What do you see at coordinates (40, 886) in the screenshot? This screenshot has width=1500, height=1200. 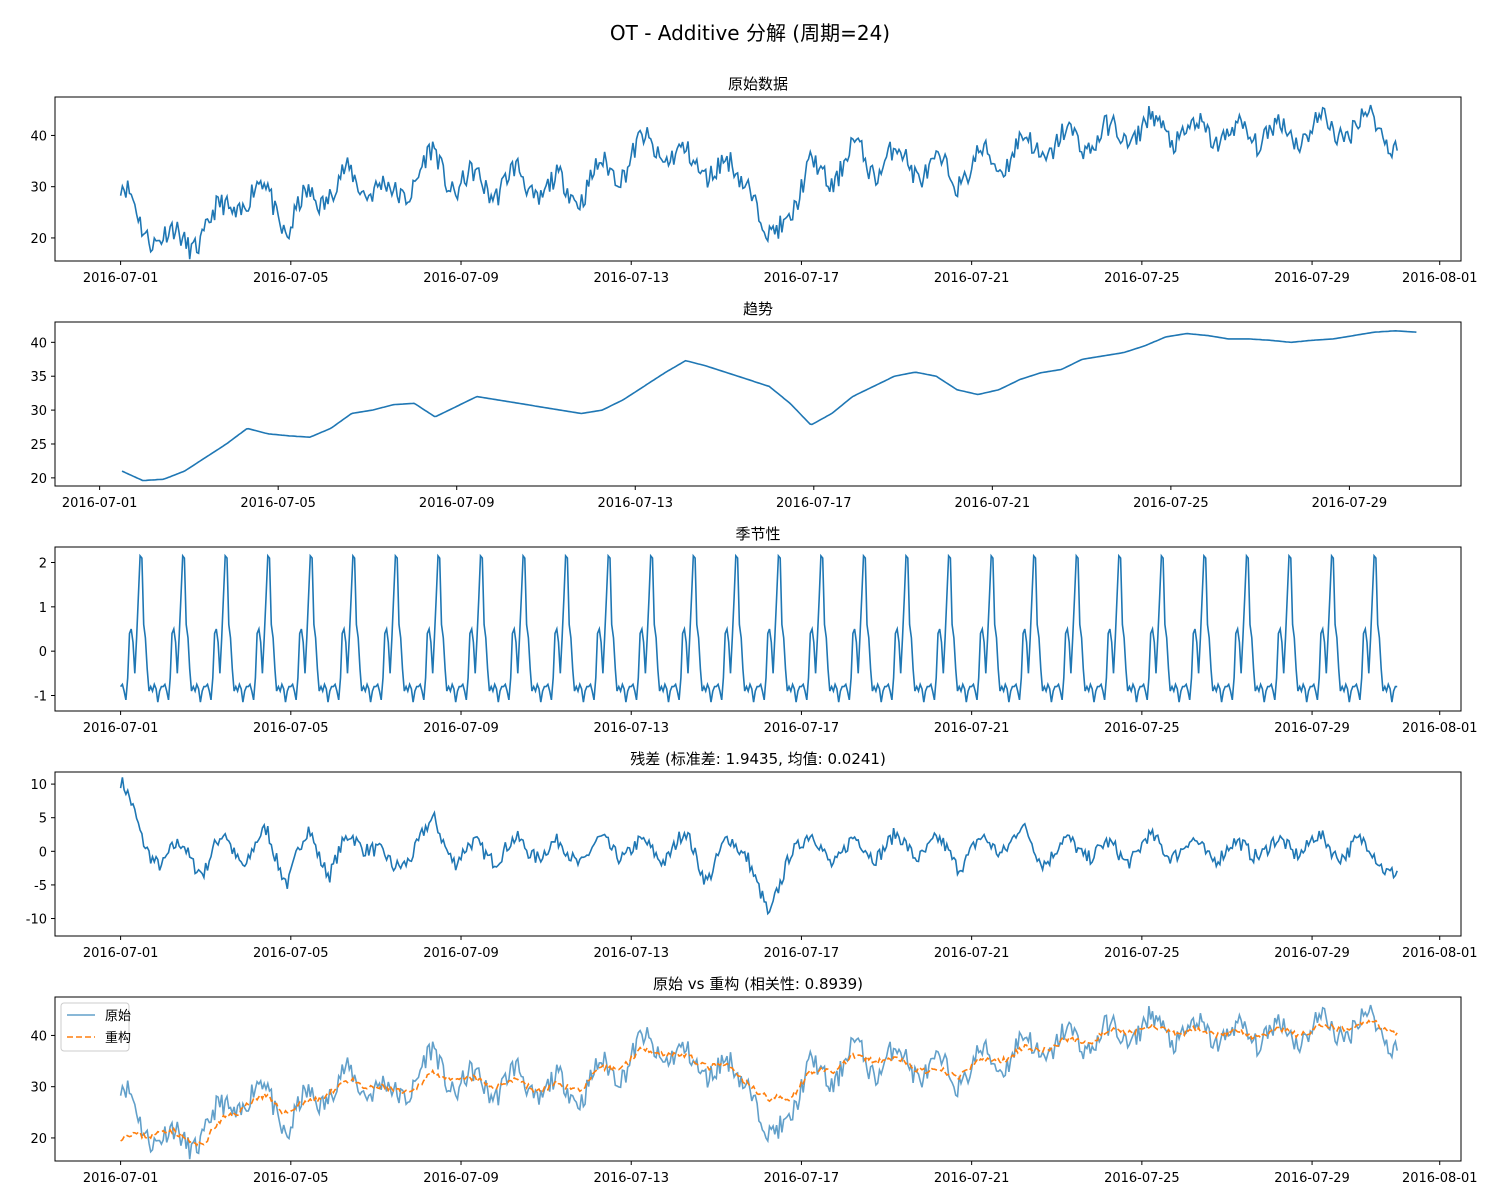 I see `y-tick-label: -5` at bounding box center [40, 886].